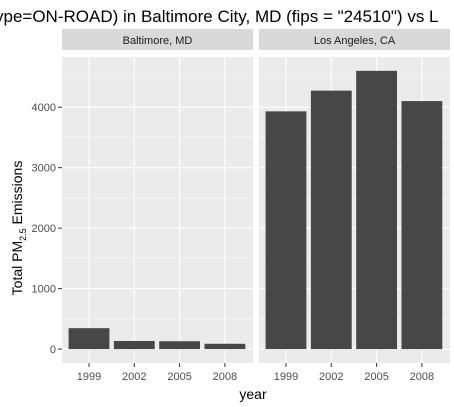 This screenshot has width=454, height=407. What do you see at coordinates (23, 234) in the screenshot?
I see `y-axis-title-subscript: 2.5` at bounding box center [23, 234].